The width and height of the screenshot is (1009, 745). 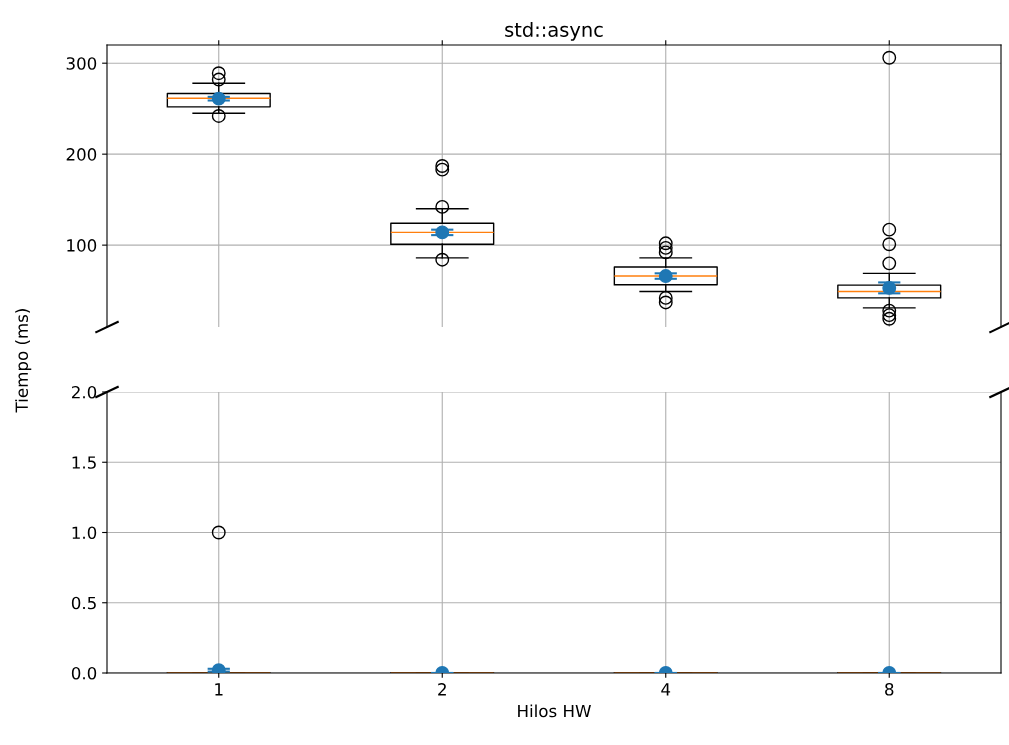 What do you see at coordinates (84, 392) in the screenshot?
I see `y-tick-label: 2.0` at bounding box center [84, 392].